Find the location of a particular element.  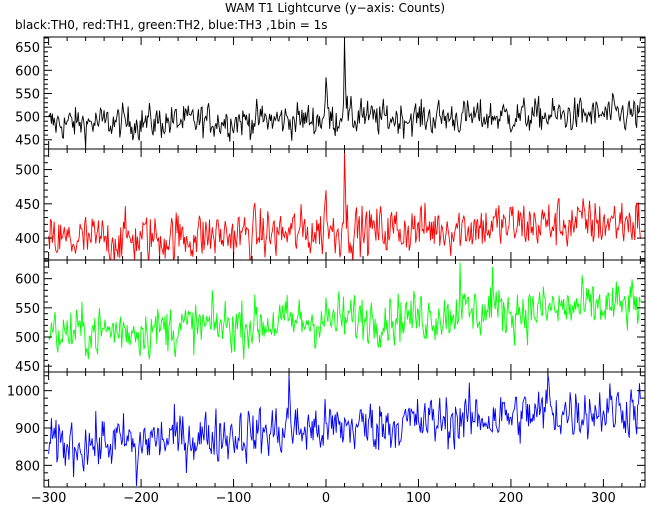

x-tick-label: 0 is located at coordinates (326, 498).